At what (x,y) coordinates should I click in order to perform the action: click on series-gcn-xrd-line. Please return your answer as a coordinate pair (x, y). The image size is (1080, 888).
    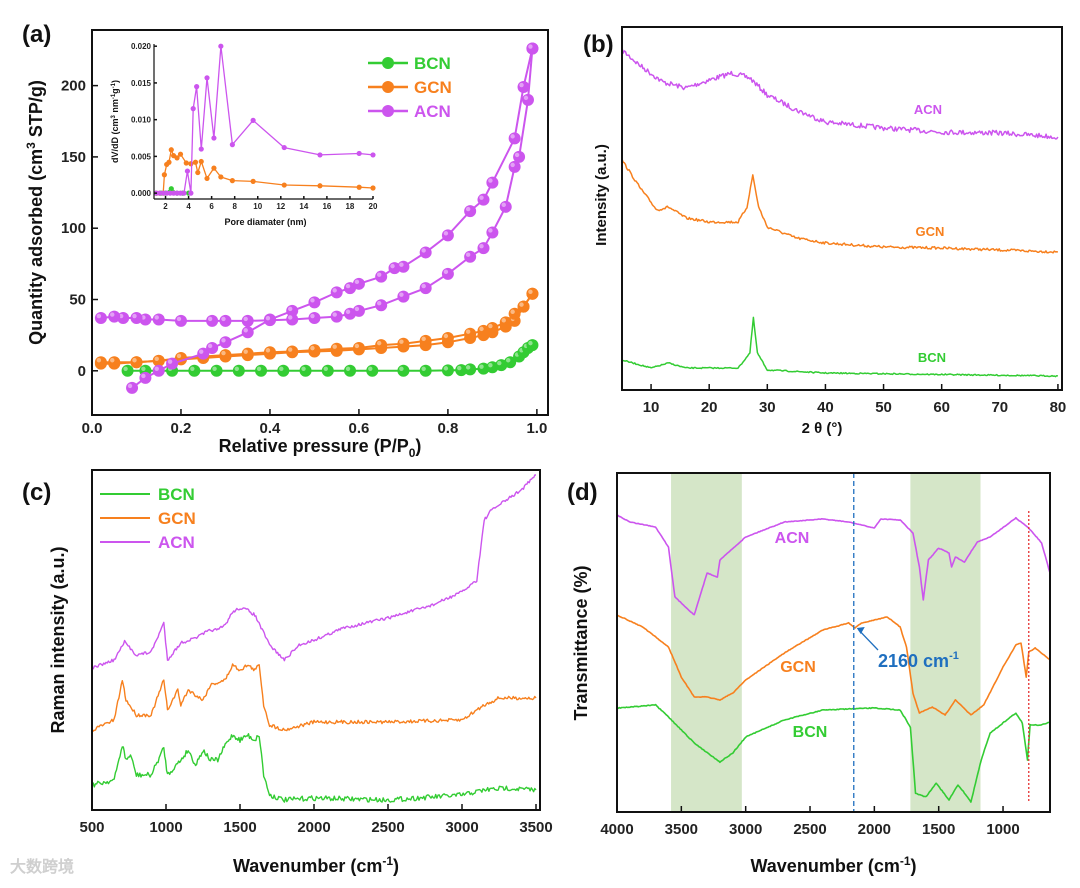
    Looking at the image, I should click on (840, 206).